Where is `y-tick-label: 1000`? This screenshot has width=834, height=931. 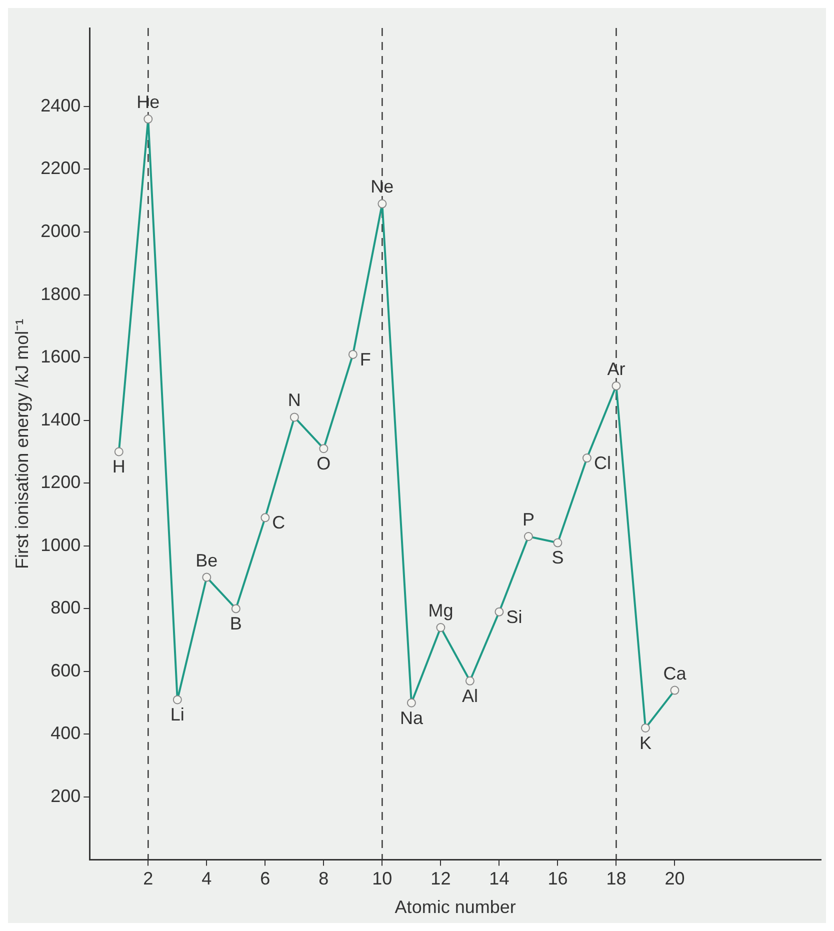
y-tick-label: 1000 is located at coordinates (60, 544).